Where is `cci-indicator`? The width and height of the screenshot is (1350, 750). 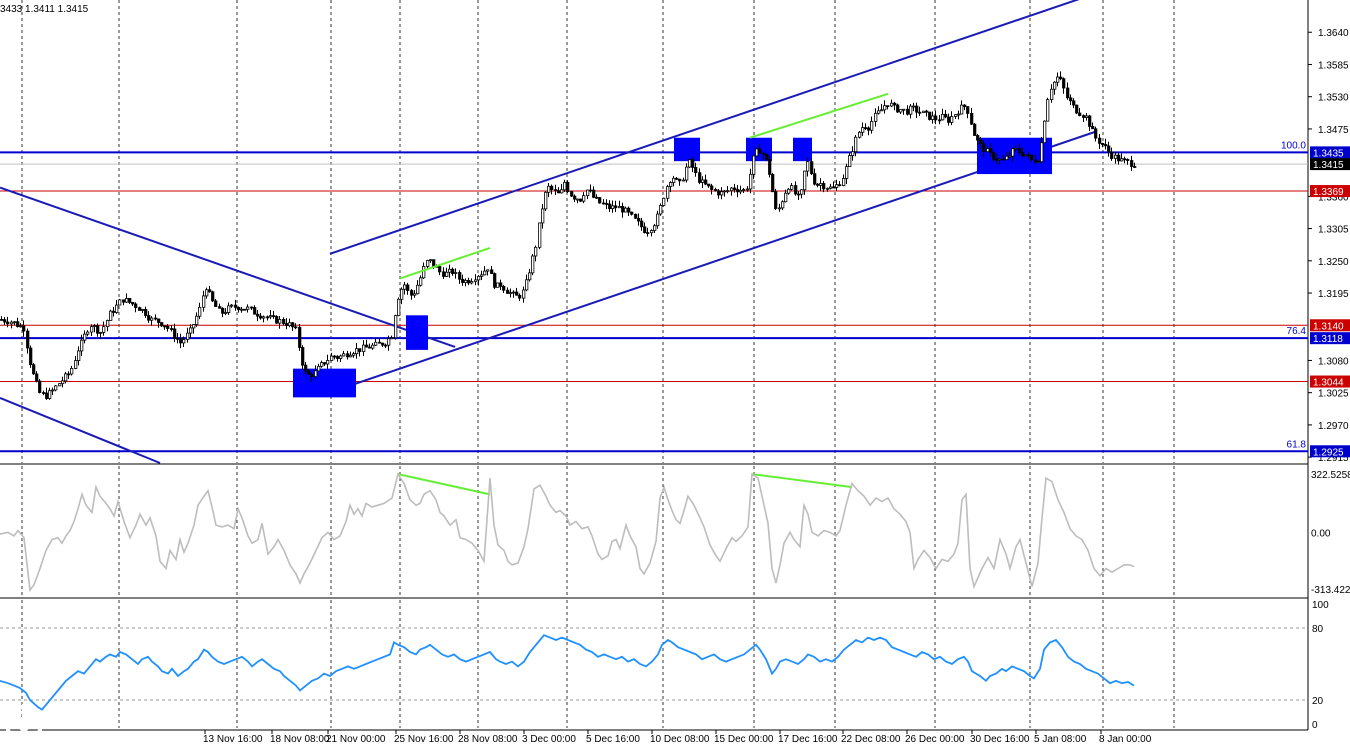
cci-indicator is located at coordinates (567, 532).